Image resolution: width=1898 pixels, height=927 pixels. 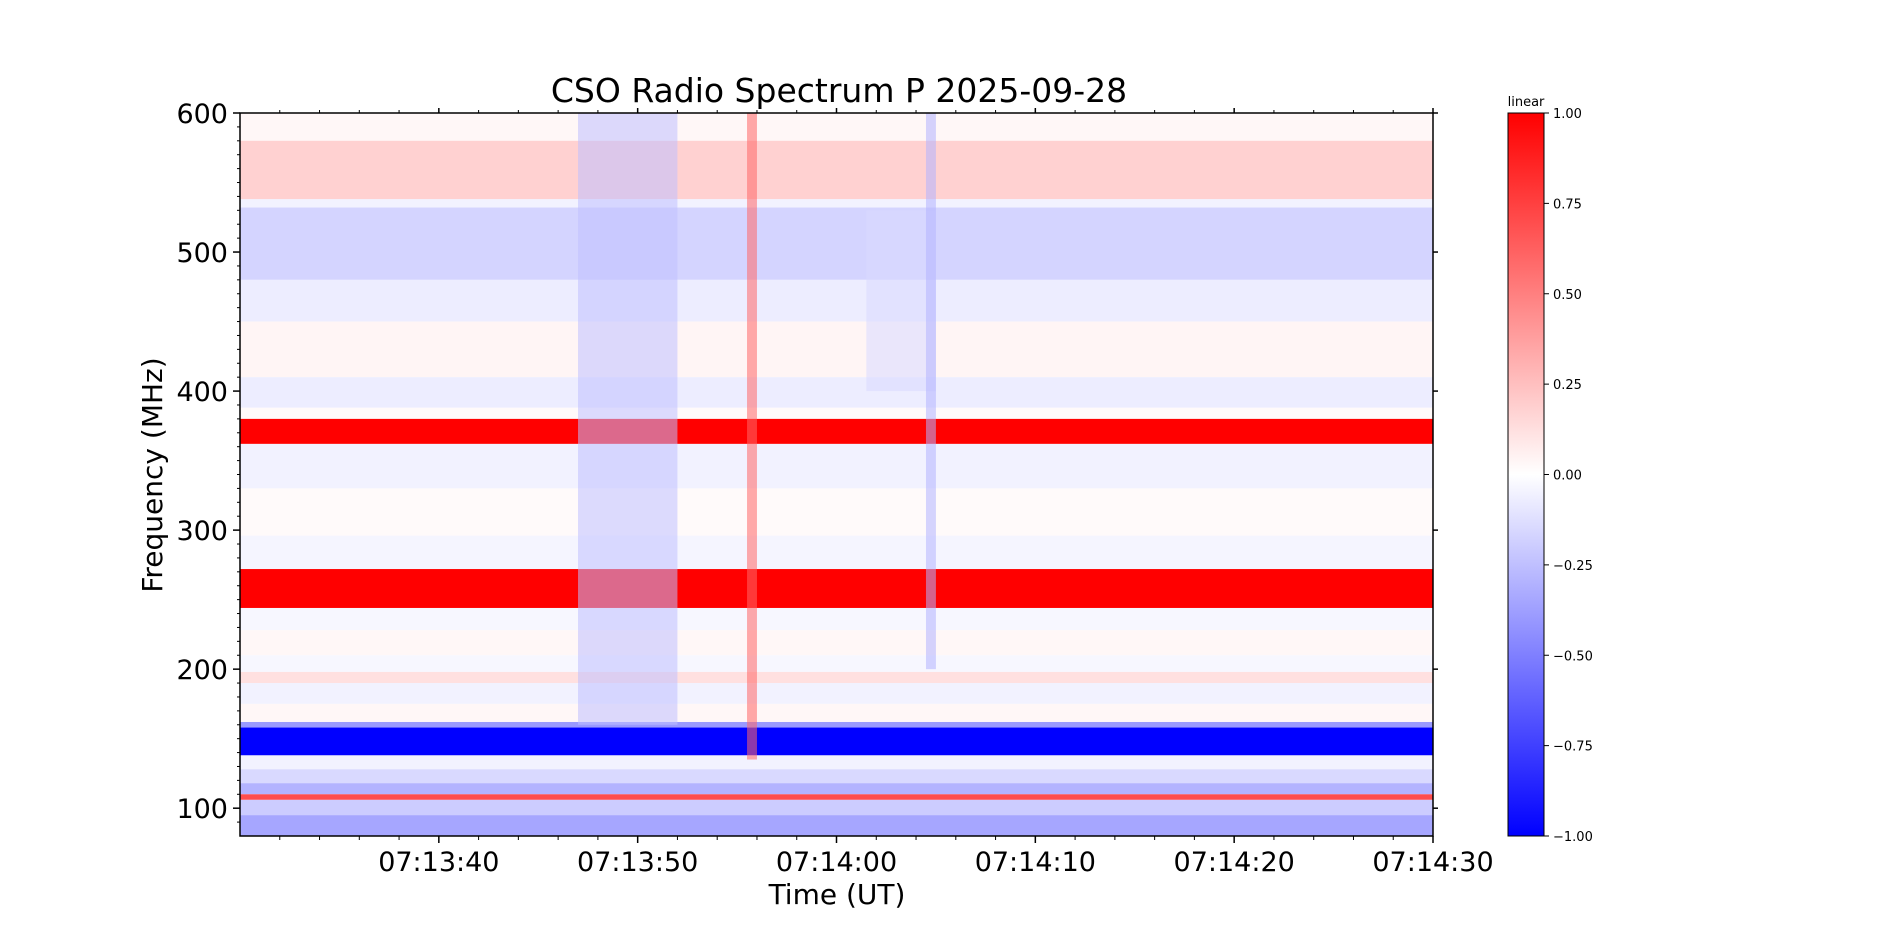 I want to click on colorbar-tick-label: −0.50, so click(x=1573, y=656).